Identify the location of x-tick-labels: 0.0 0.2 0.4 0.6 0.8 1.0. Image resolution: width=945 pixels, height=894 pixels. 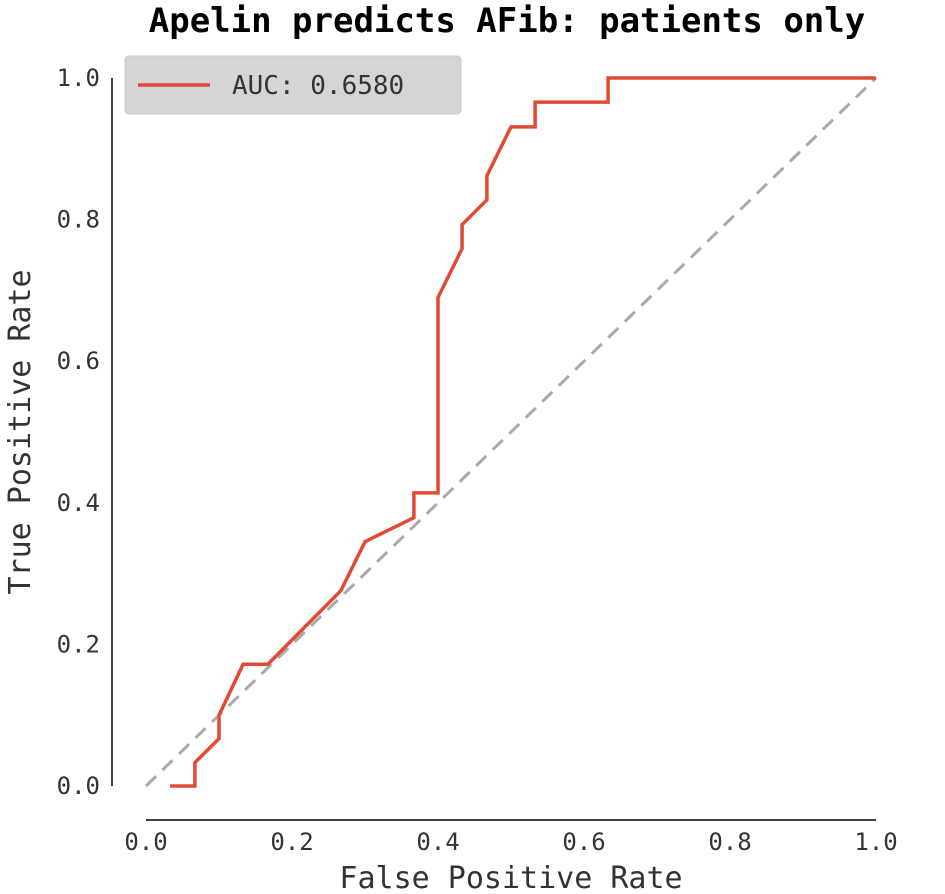
(510, 842).